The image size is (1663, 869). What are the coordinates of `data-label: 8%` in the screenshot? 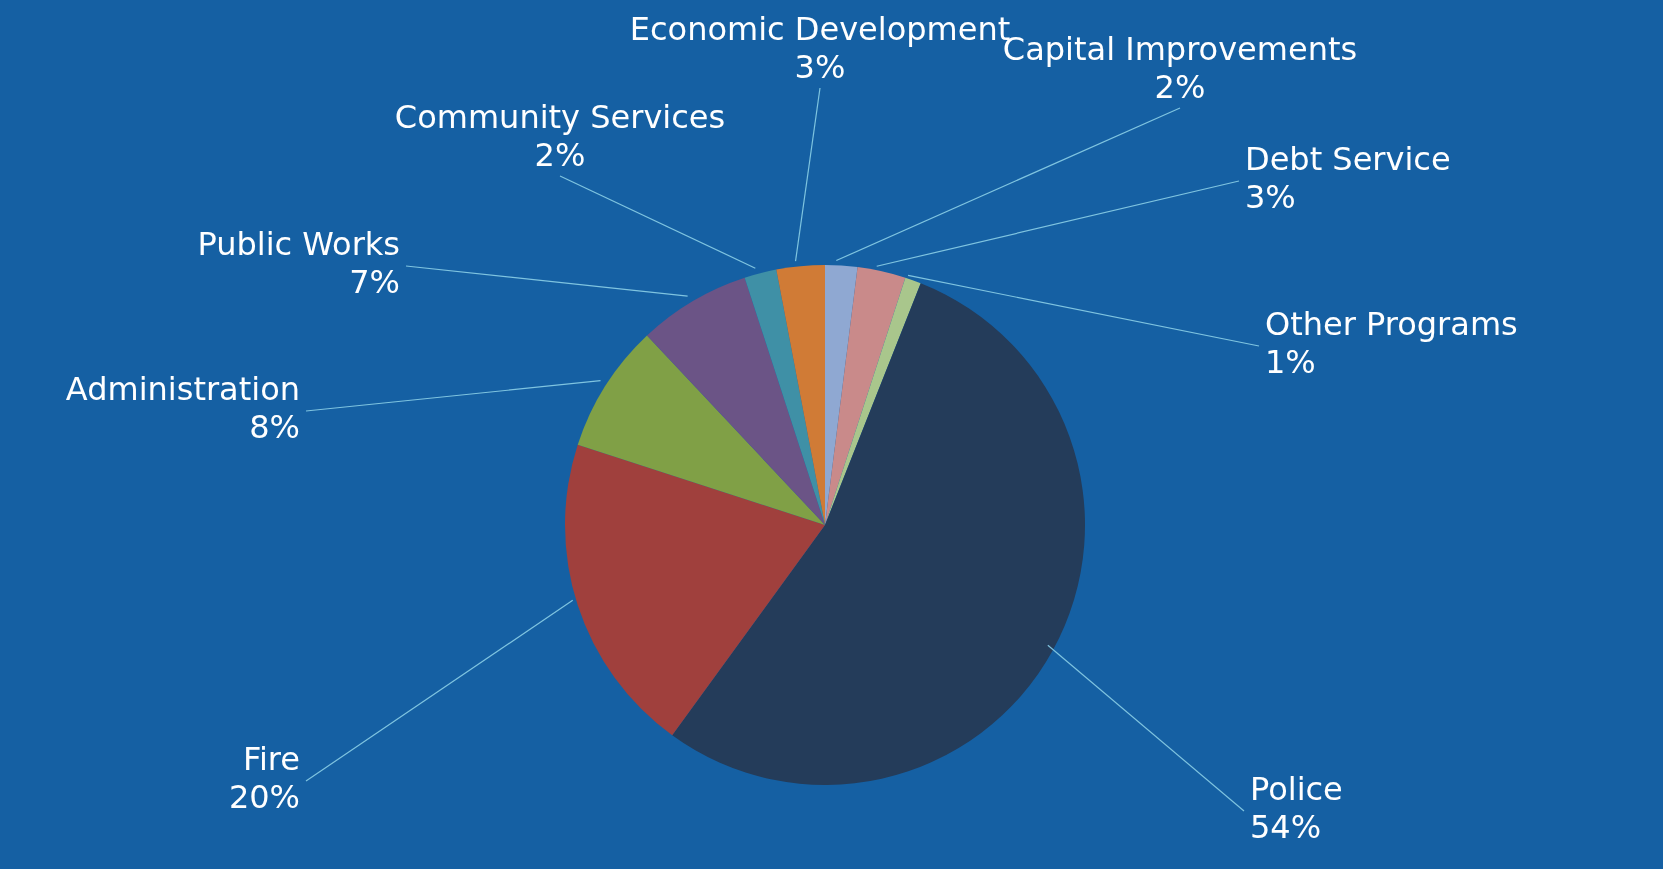 It's located at (274, 427).